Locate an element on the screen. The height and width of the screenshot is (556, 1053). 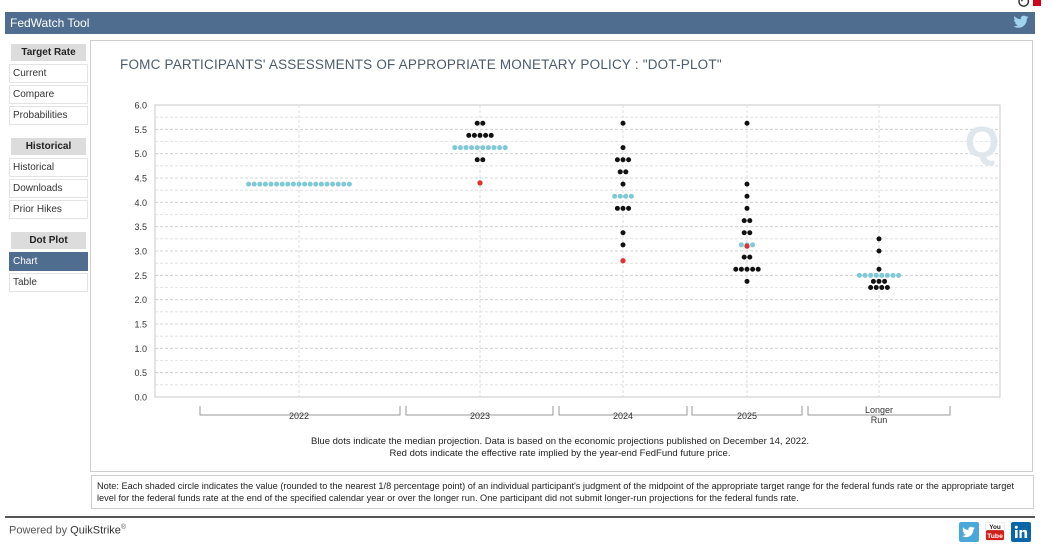
refresh-icon: ↻ is located at coordinates (1023, 6).